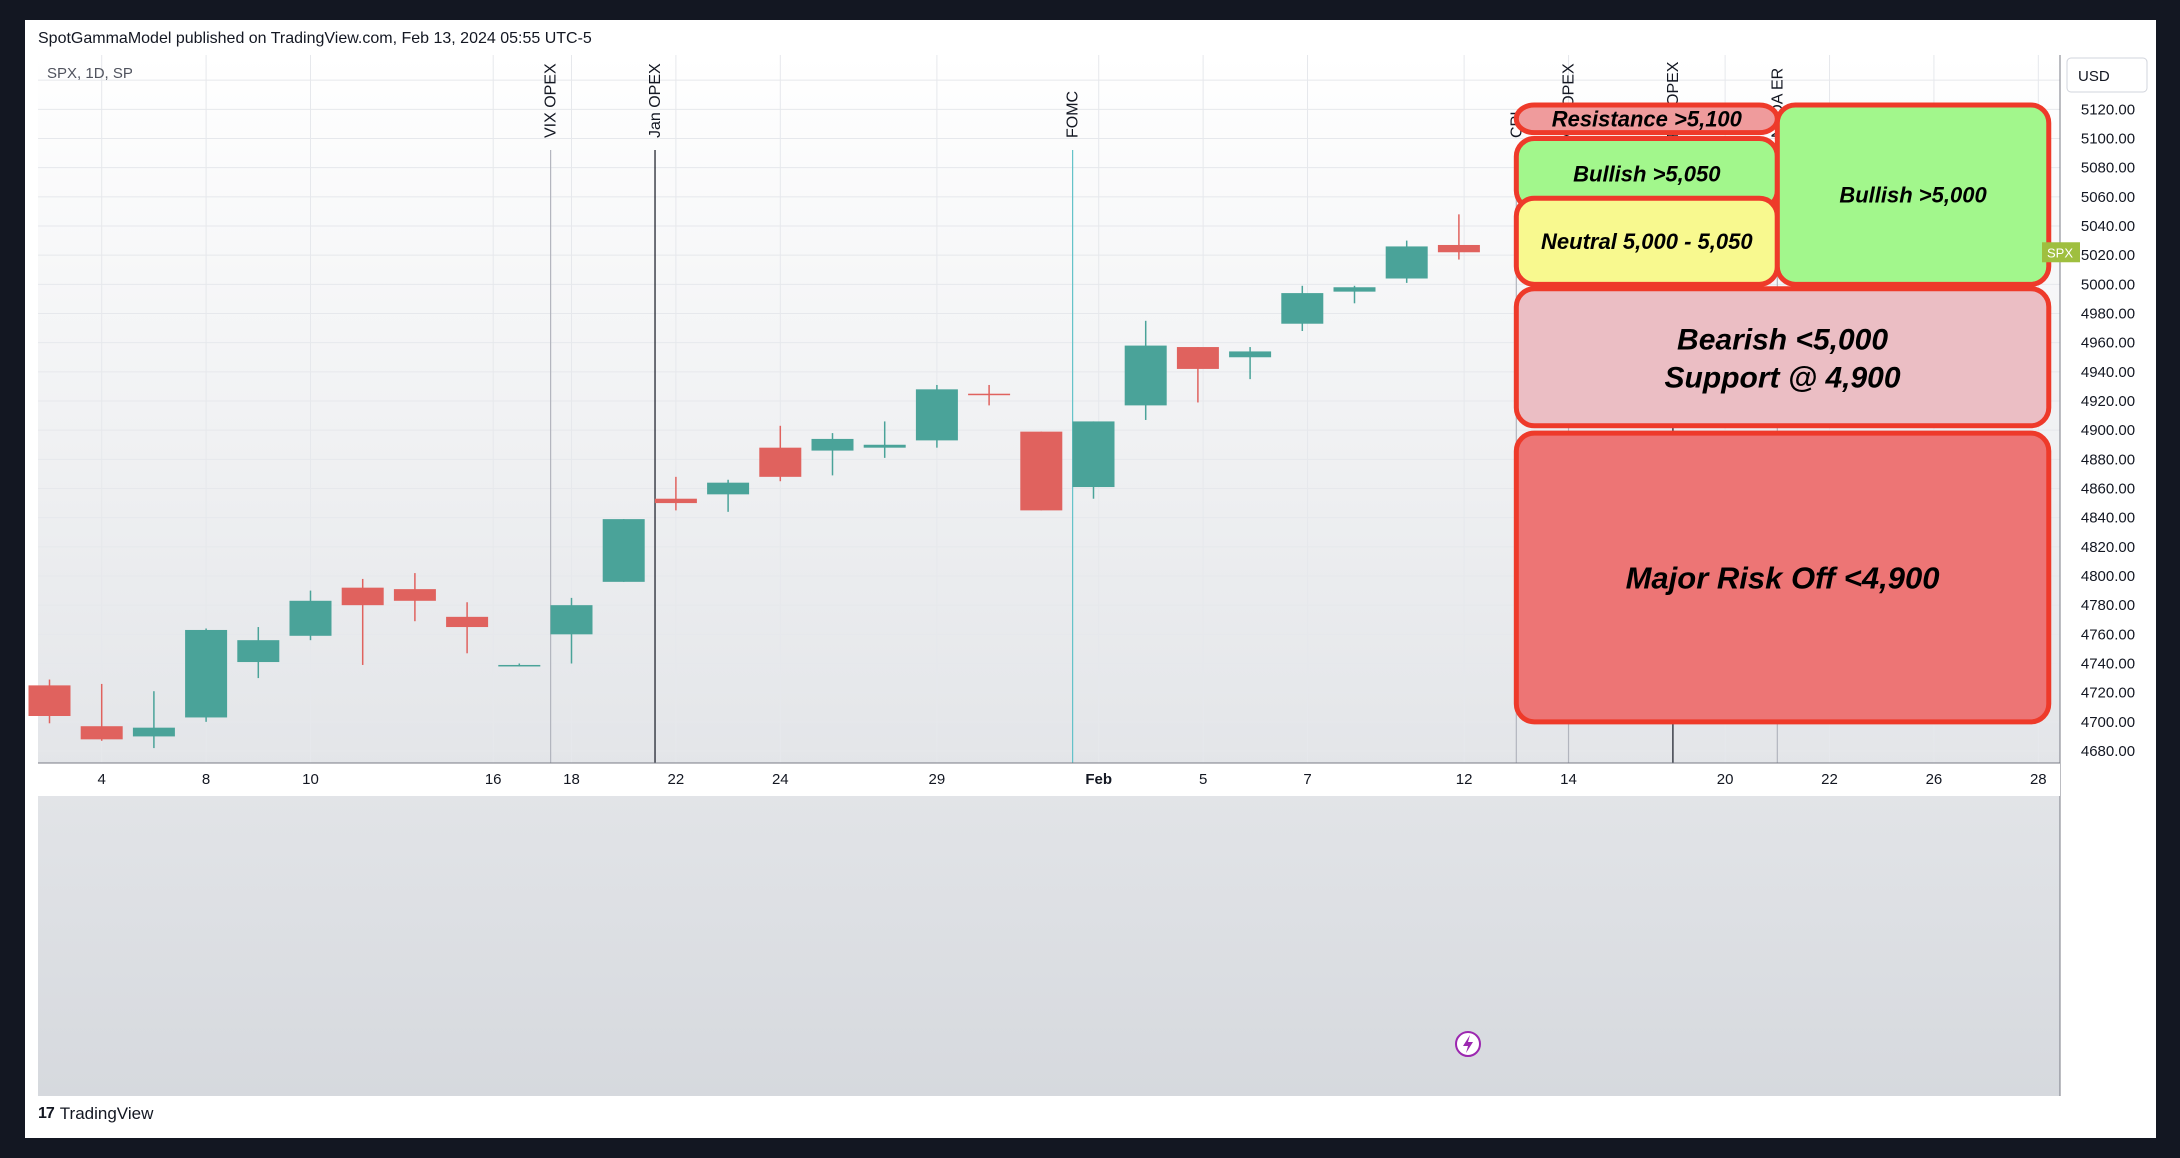 This screenshot has width=2180, height=1158. I want to click on lightning-marker, so click(1468, 1044).